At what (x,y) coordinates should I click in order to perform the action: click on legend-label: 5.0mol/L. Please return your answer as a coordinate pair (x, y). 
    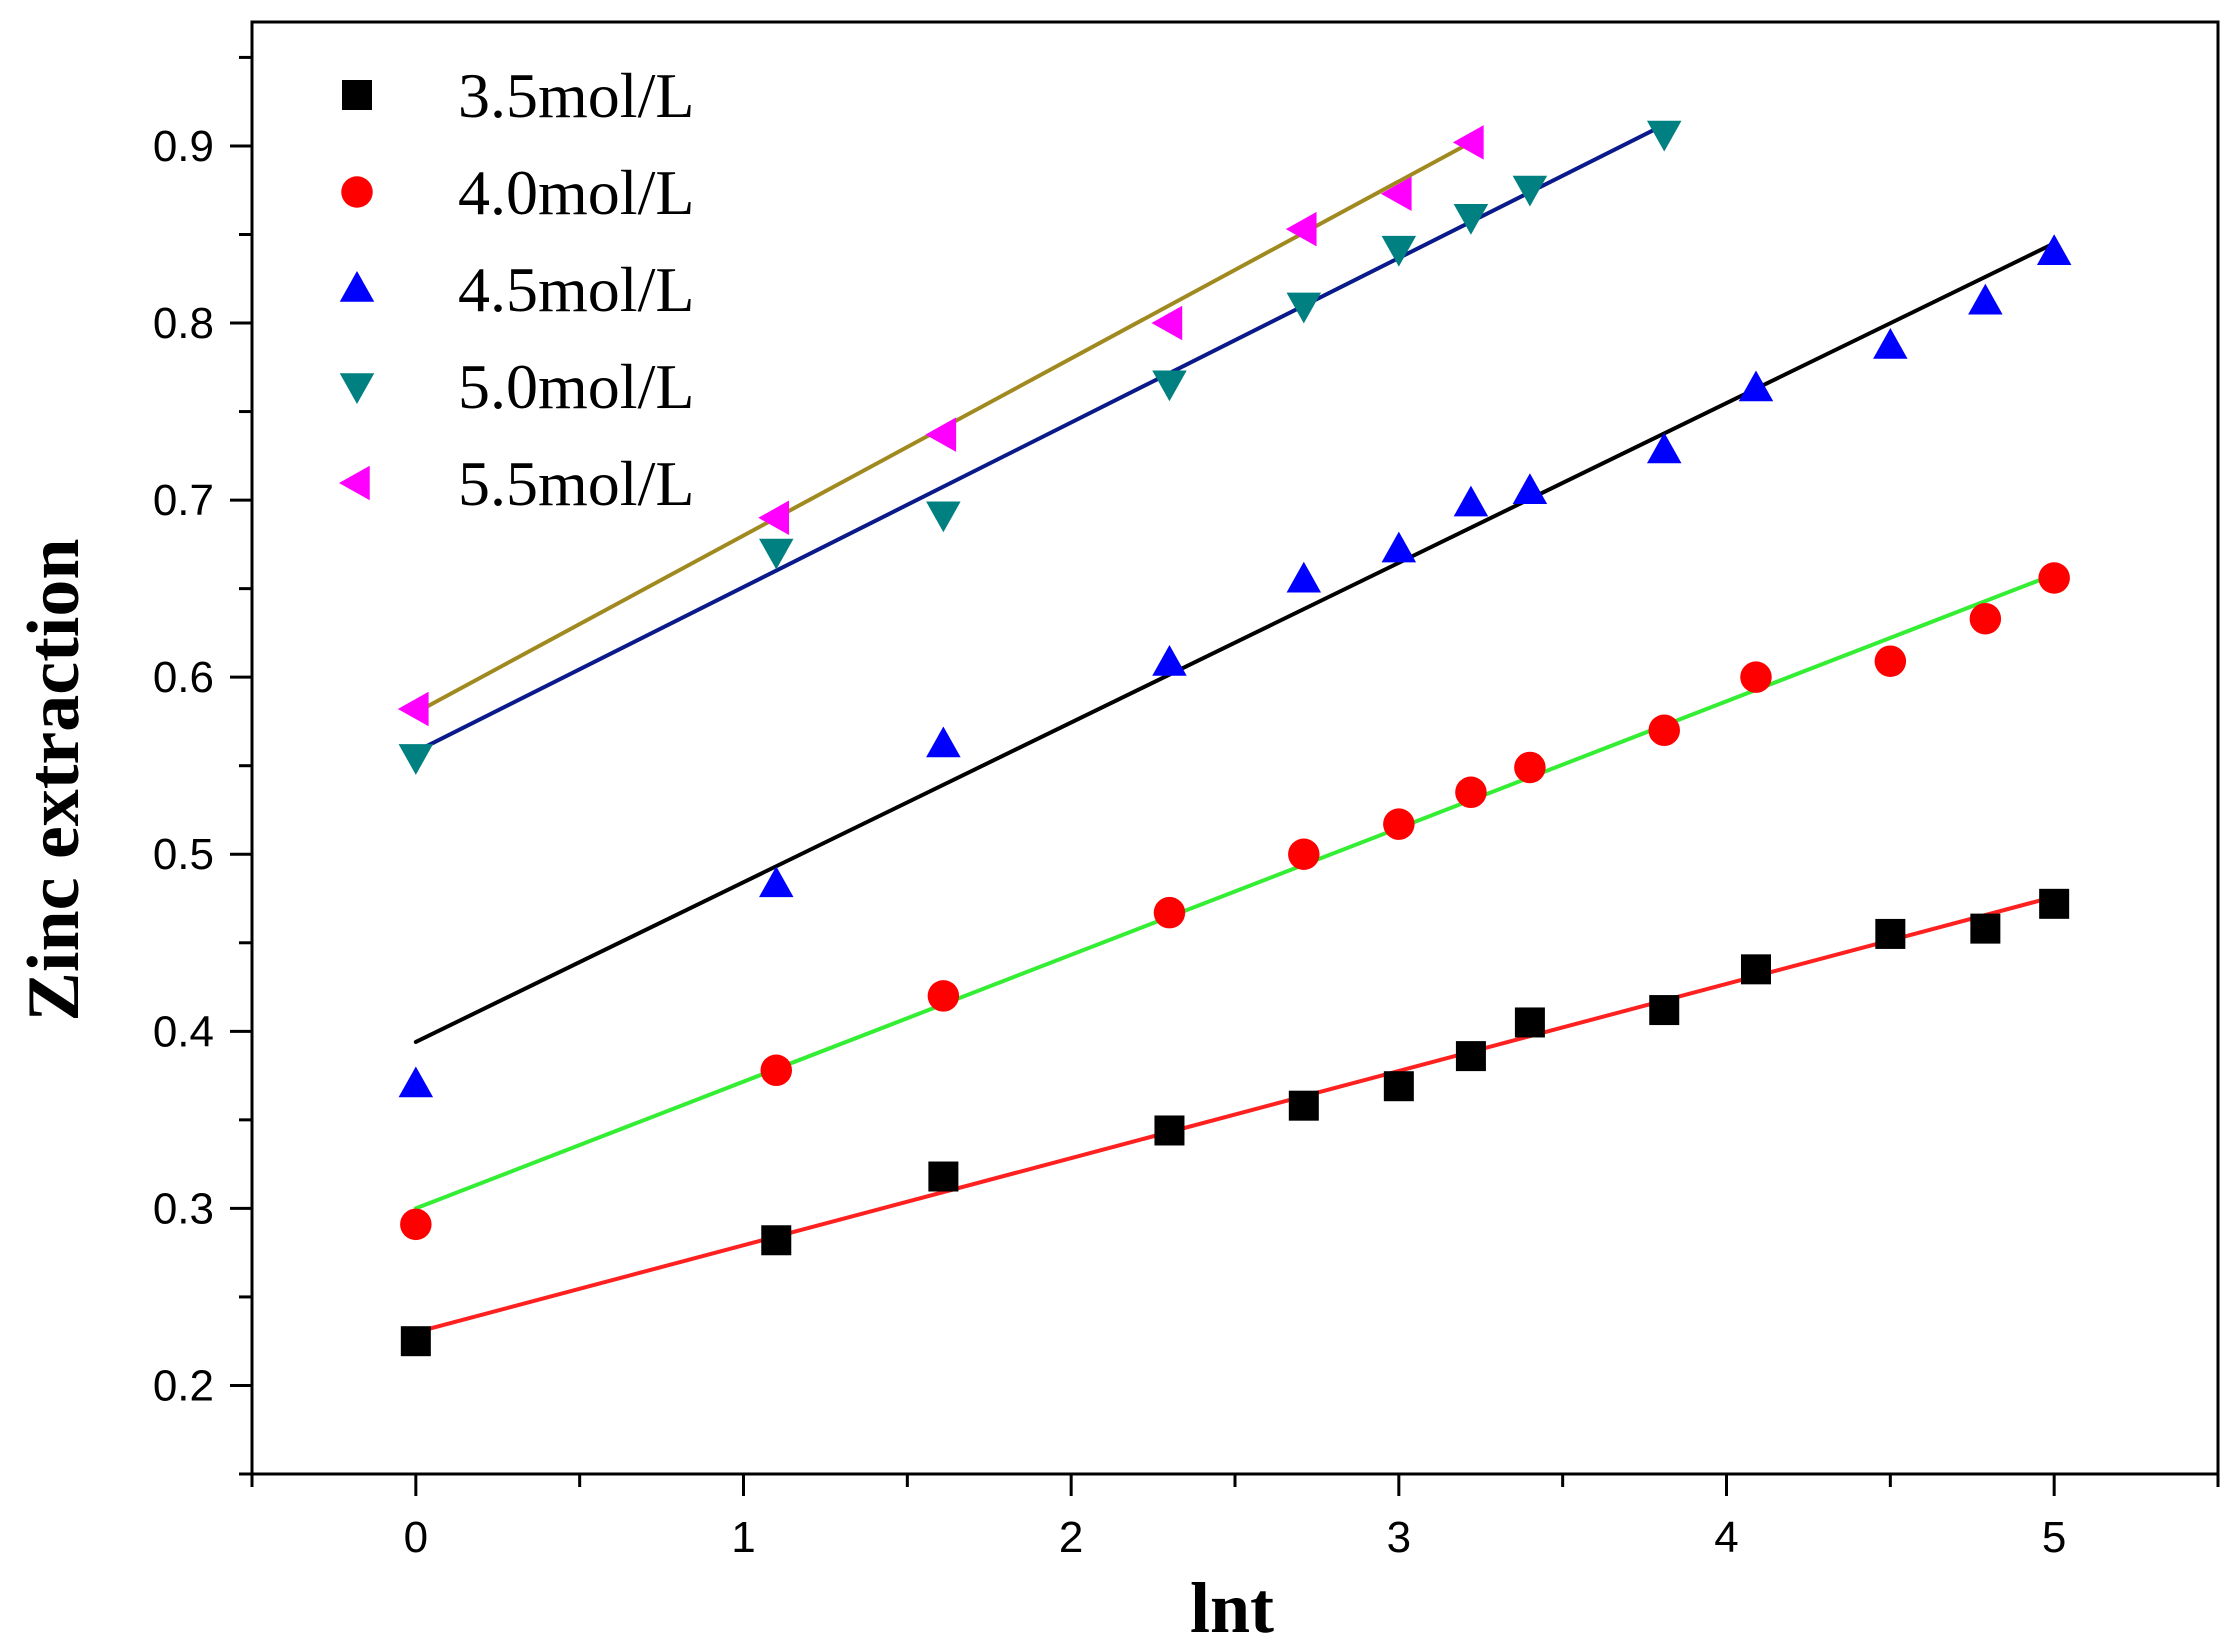
    Looking at the image, I should click on (576, 386).